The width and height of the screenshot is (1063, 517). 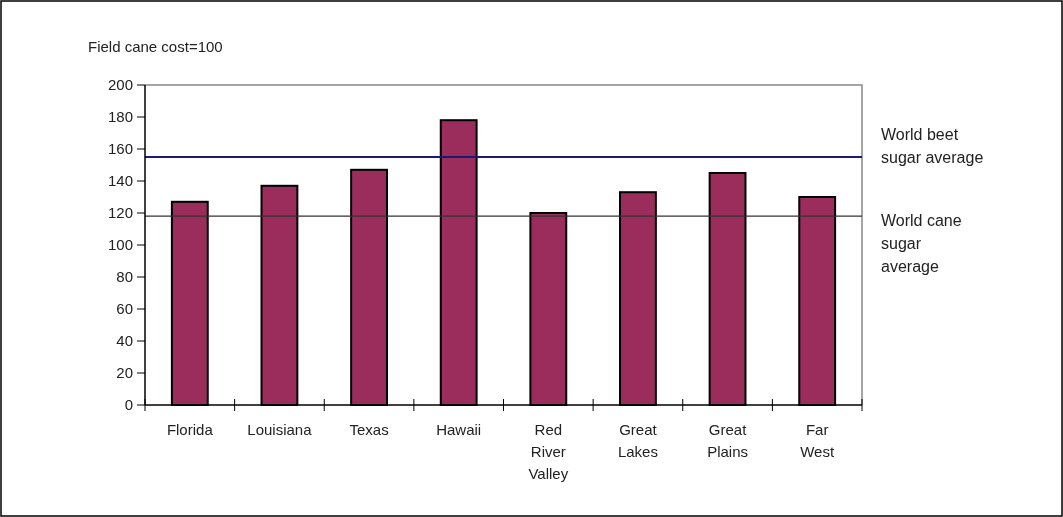 I want to click on y-tick-label: 140, so click(x=120, y=181).